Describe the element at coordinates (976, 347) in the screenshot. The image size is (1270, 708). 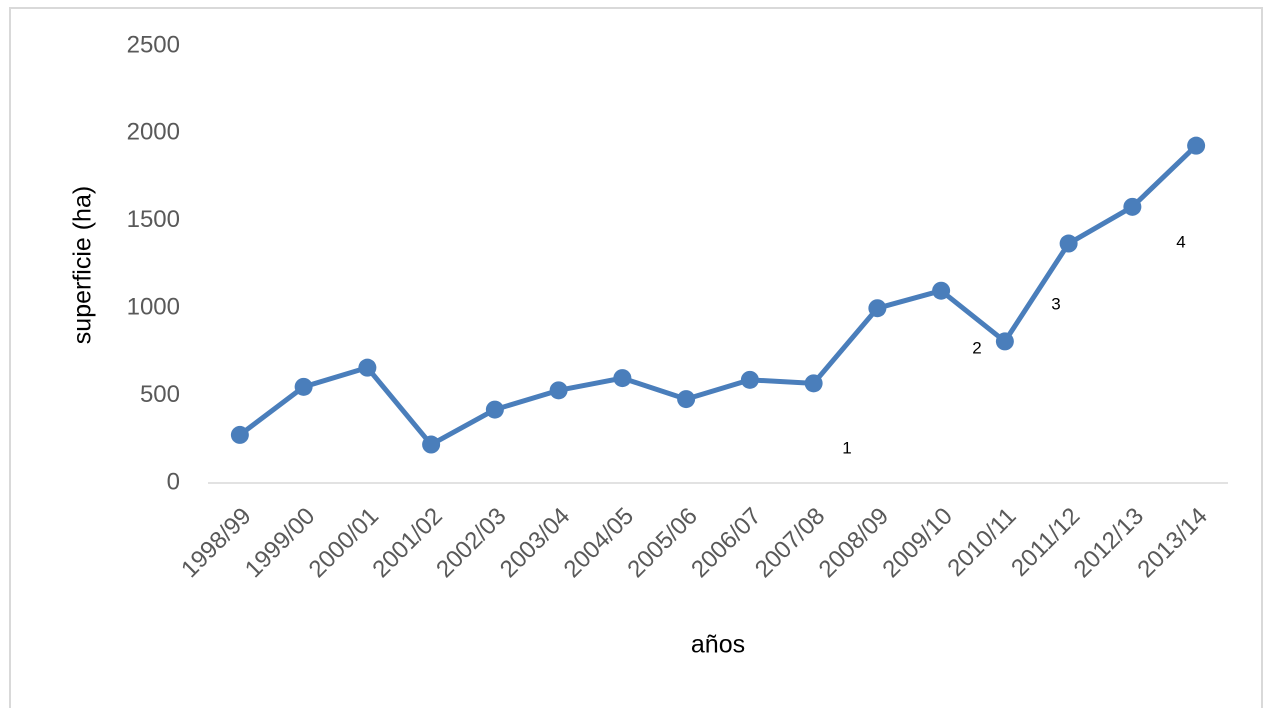
I see `annotation: 2` at that location.